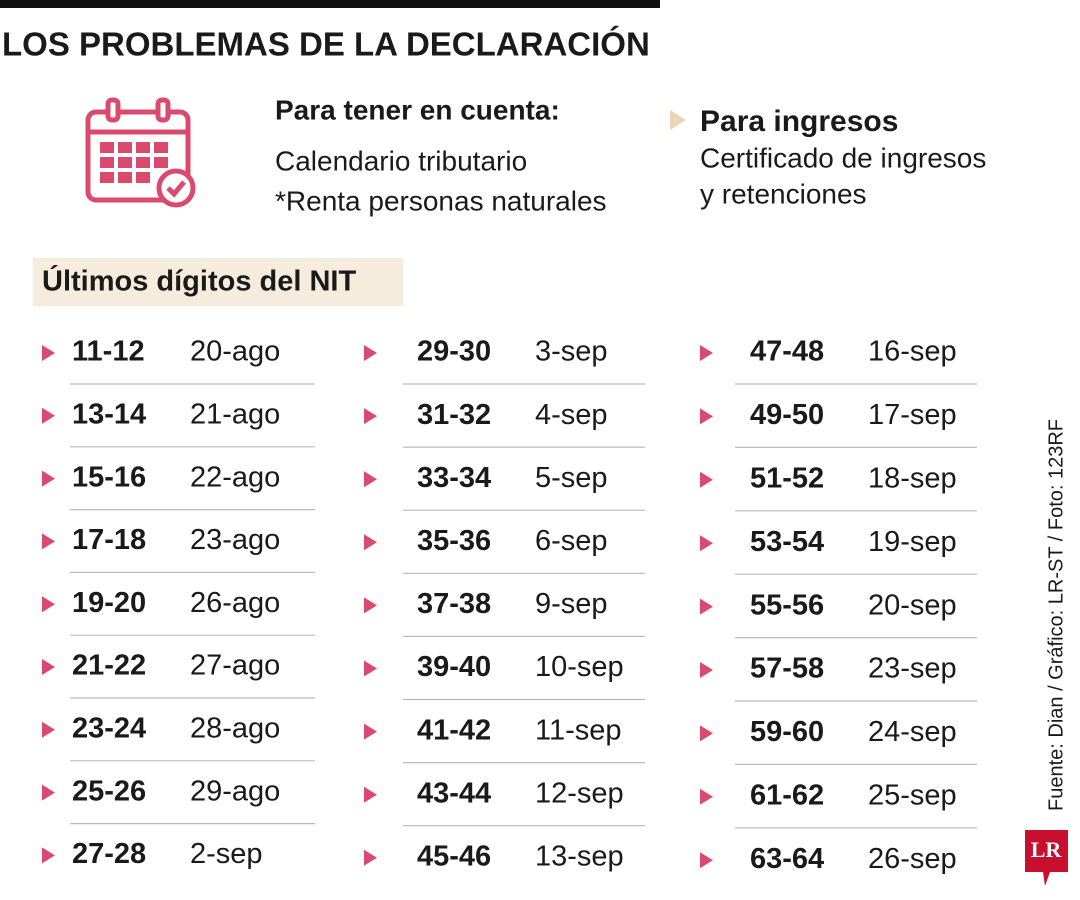  I want to click on nit-digits: 27-28, so click(109, 854).